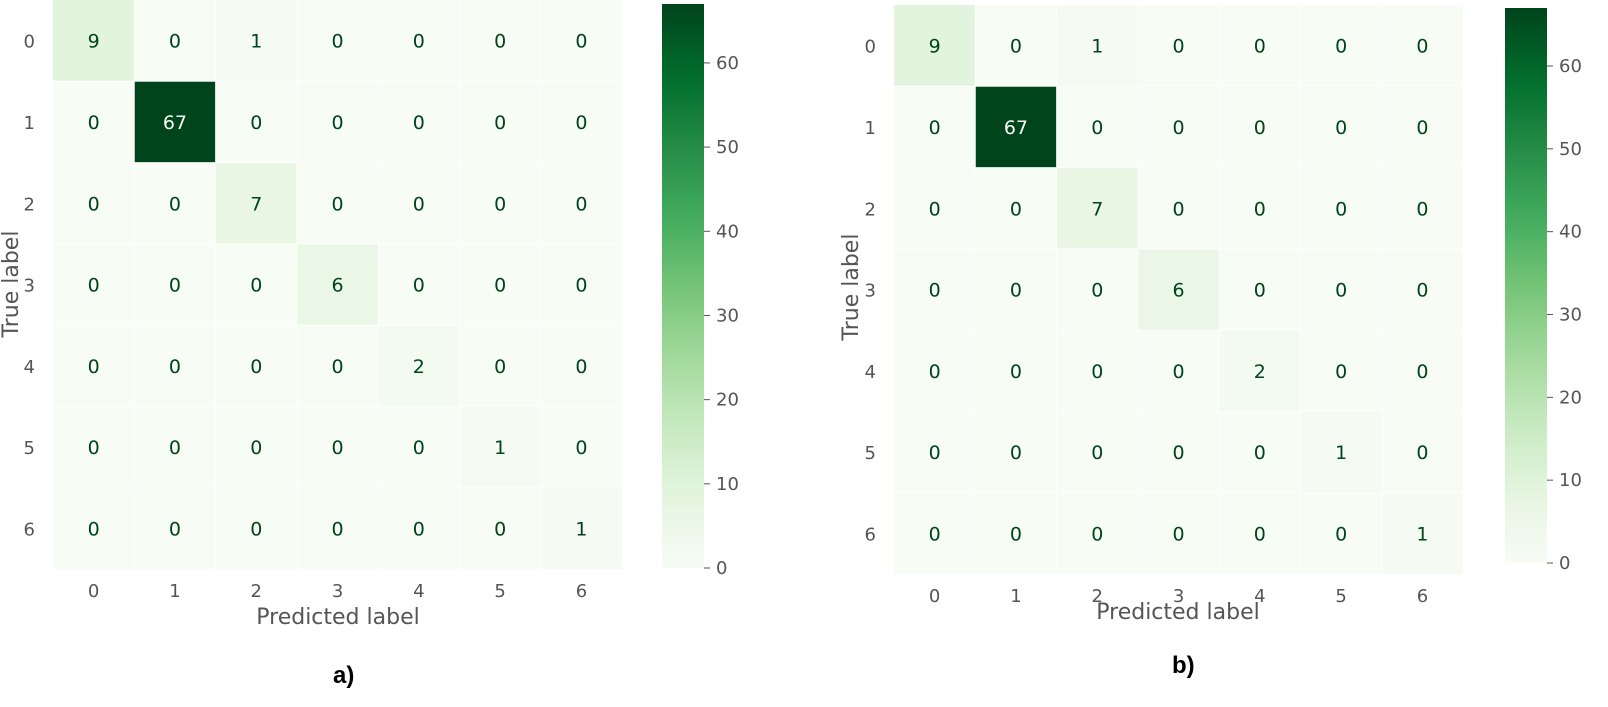  What do you see at coordinates (1097, 209) in the screenshot?
I see `cell-value-label: 7` at bounding box center [1097, 209].